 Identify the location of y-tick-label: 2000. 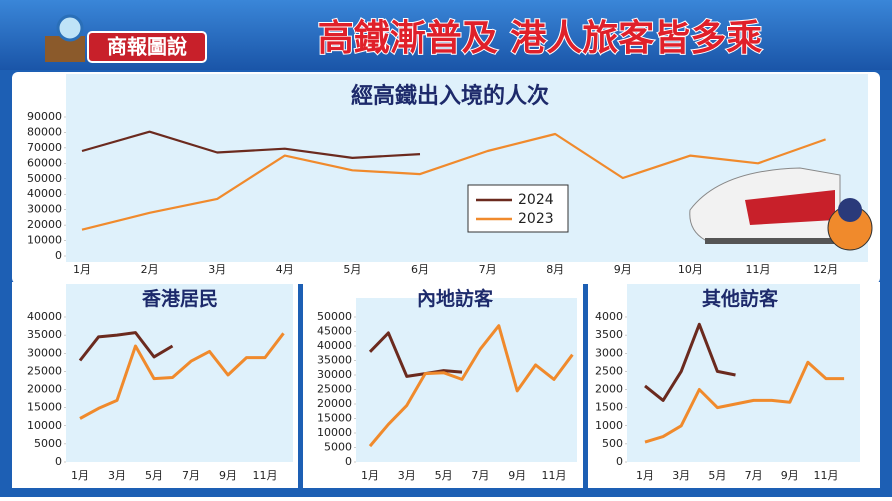
(609, 389).